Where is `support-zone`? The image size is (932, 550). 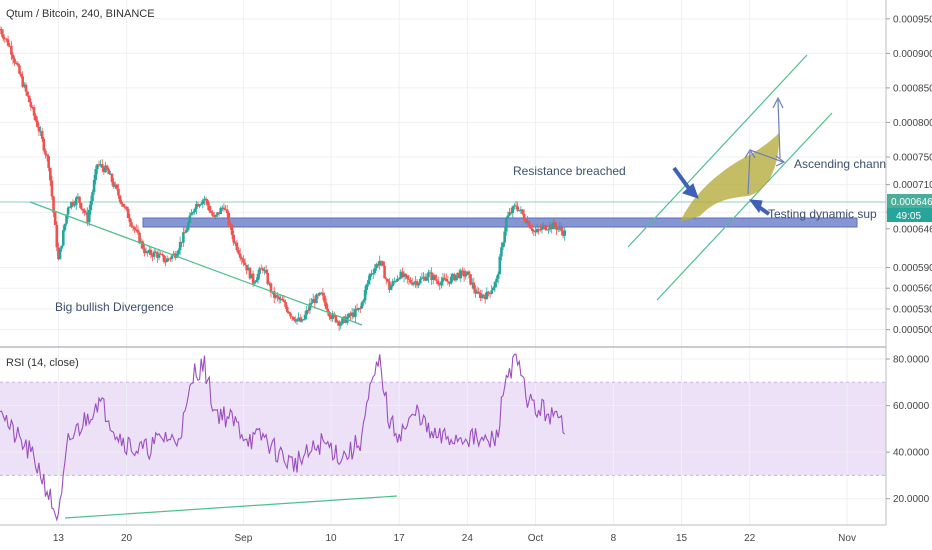
support-zone is located at coordinates (500, 222).